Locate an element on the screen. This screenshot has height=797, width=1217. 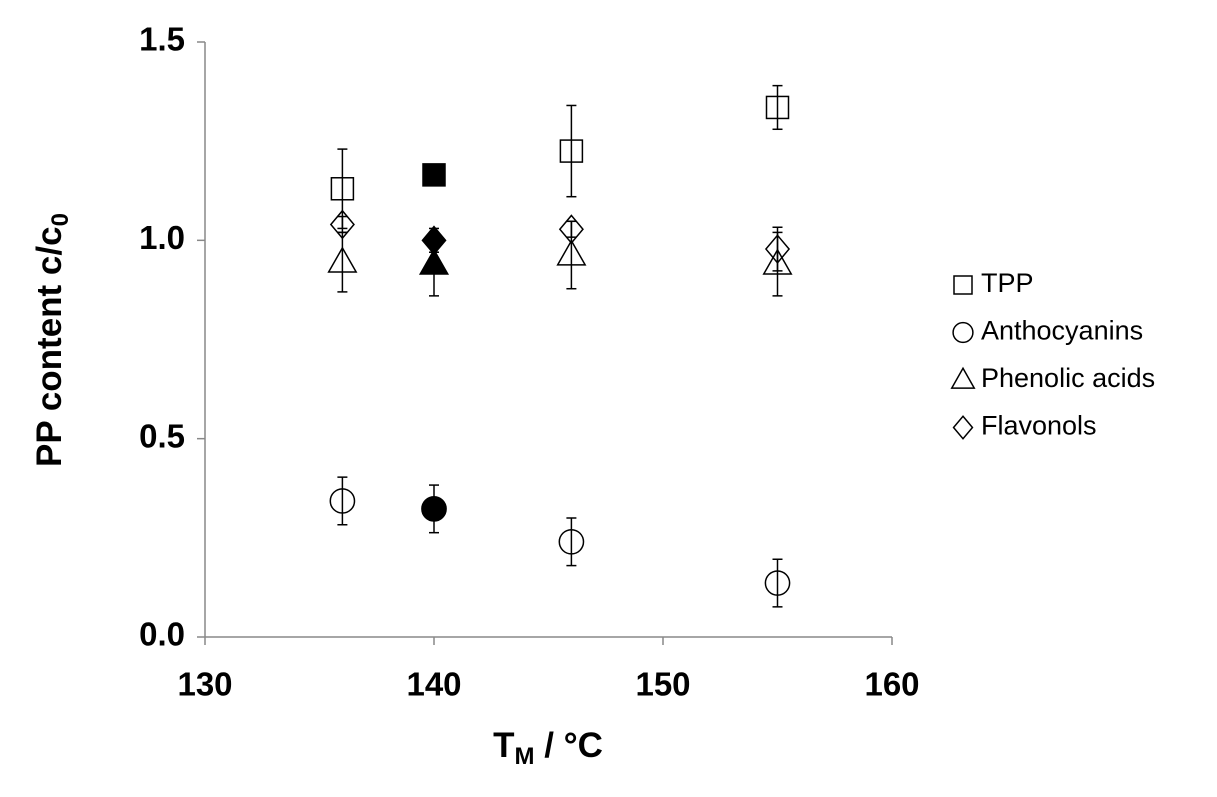
legend-label: Anthocyanins is located at coordinates (1062, 331).